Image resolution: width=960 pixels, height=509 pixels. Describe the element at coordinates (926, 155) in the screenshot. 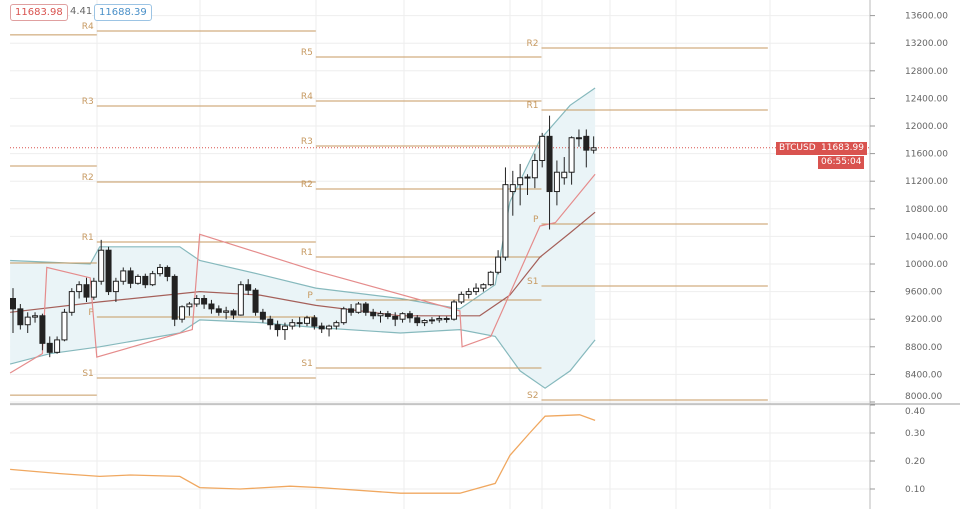

I see `price-tick-label: 11600.00` at that location.